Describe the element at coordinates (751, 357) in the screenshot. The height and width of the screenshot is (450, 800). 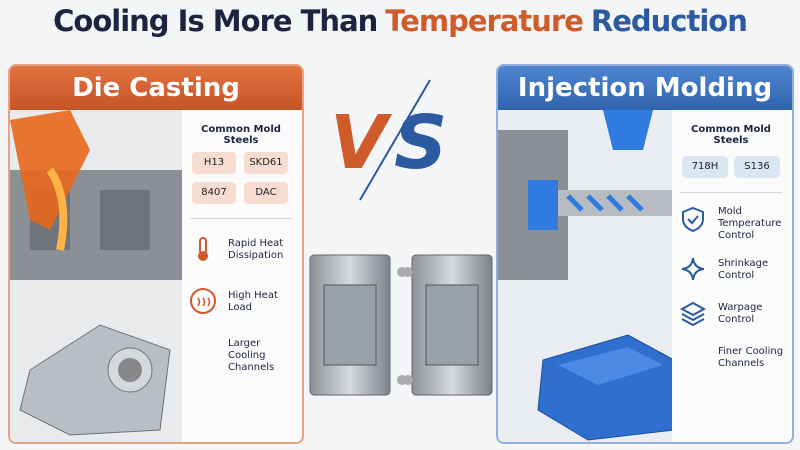
I see `feature: Finer Cooling Channels` at that location.